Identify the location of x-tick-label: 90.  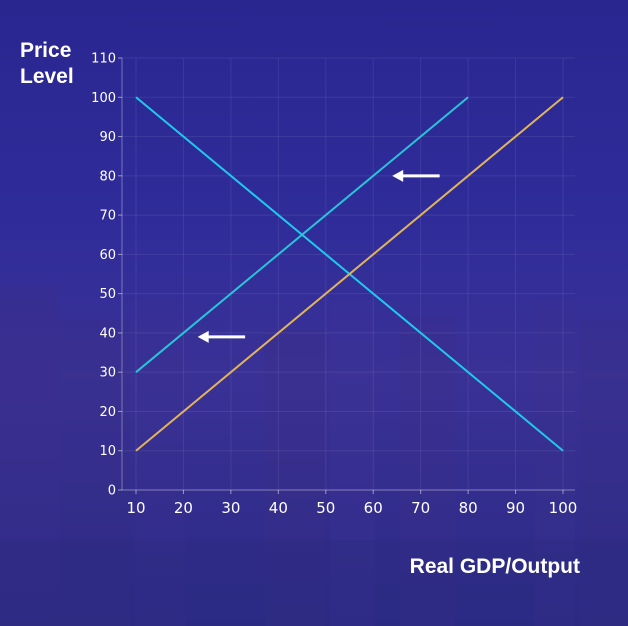
(515, 508).